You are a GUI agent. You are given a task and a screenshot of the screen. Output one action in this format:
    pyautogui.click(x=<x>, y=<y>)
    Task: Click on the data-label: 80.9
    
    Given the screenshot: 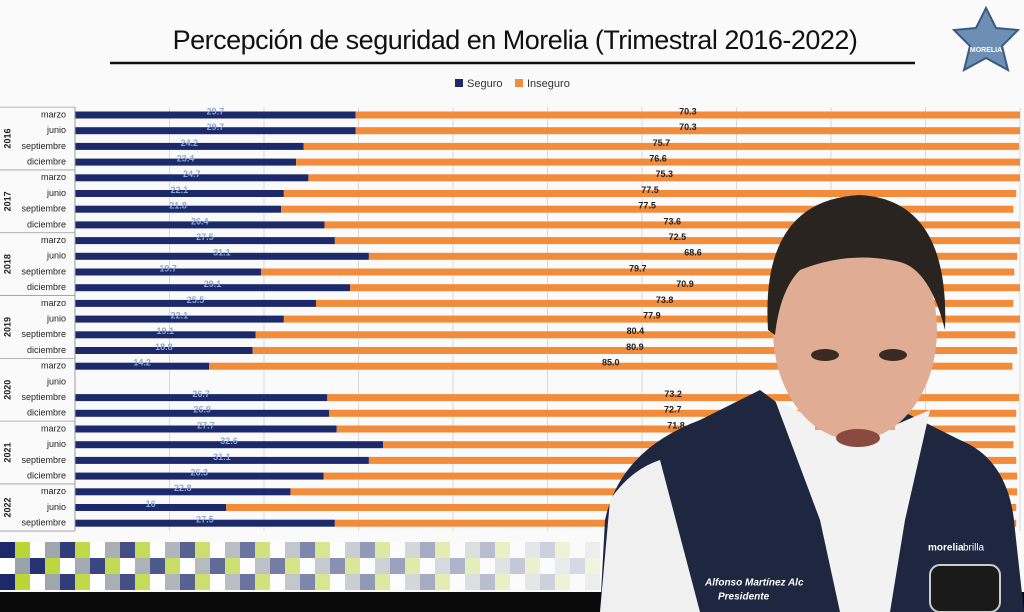 What is the action you would take?
    pyautogui.click(x=635, y=347)
    